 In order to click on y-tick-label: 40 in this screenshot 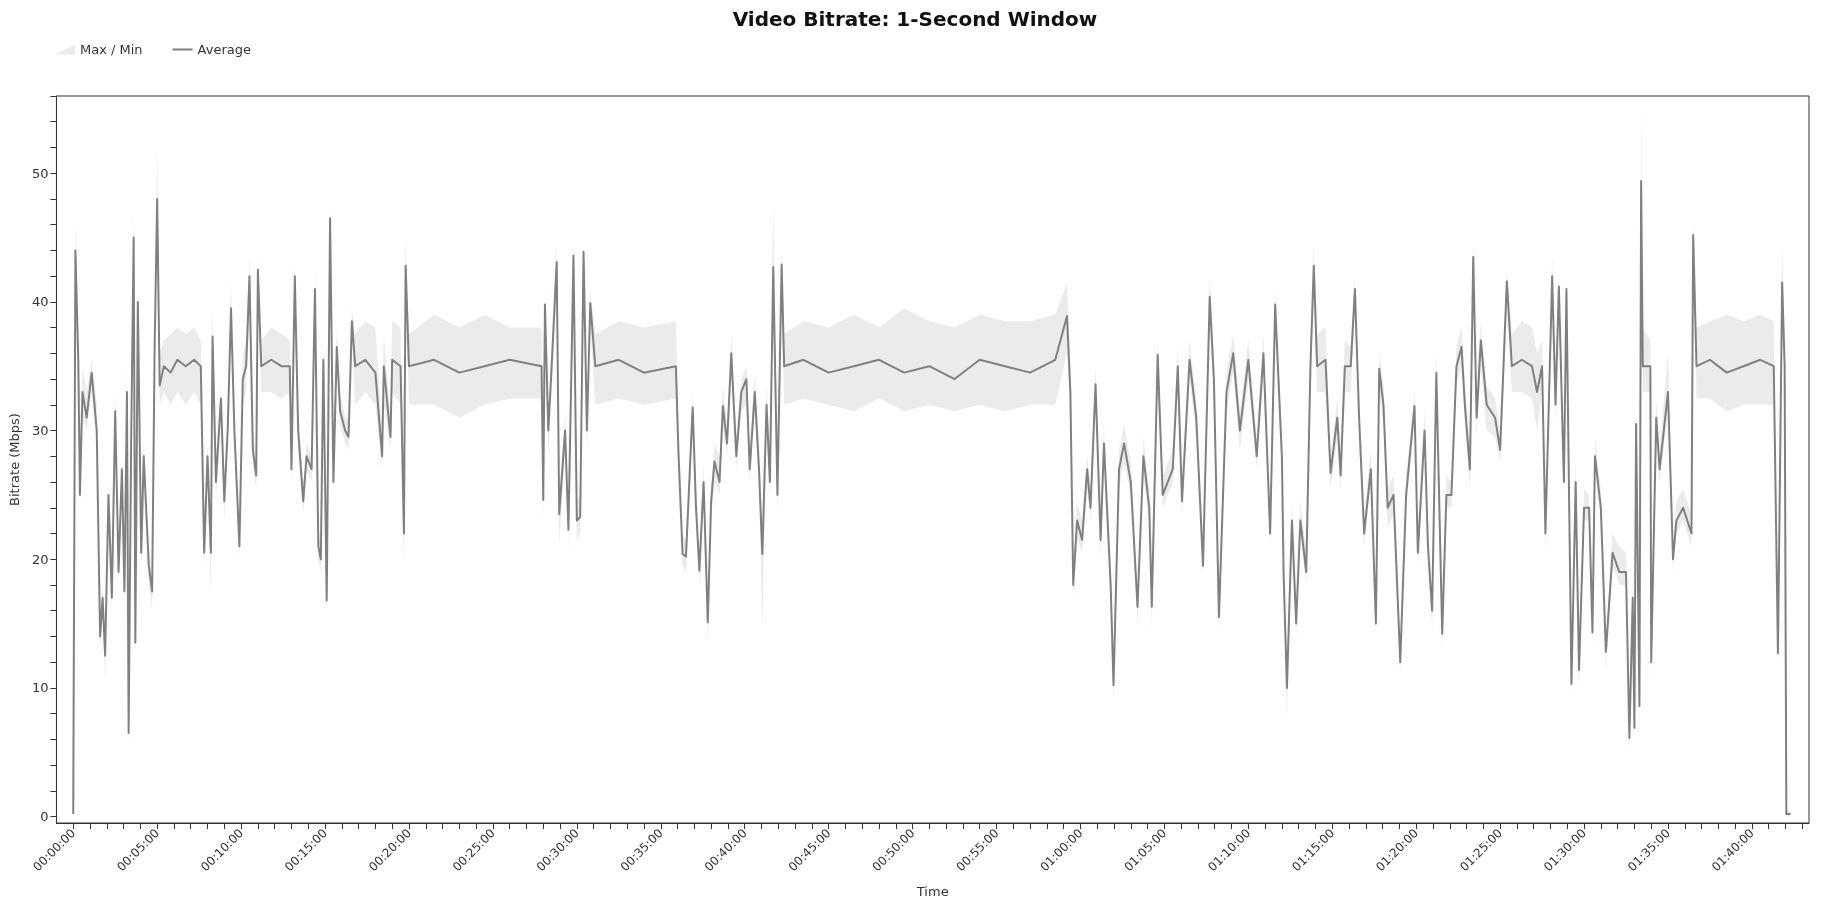, I will do `click(40, 302)`.